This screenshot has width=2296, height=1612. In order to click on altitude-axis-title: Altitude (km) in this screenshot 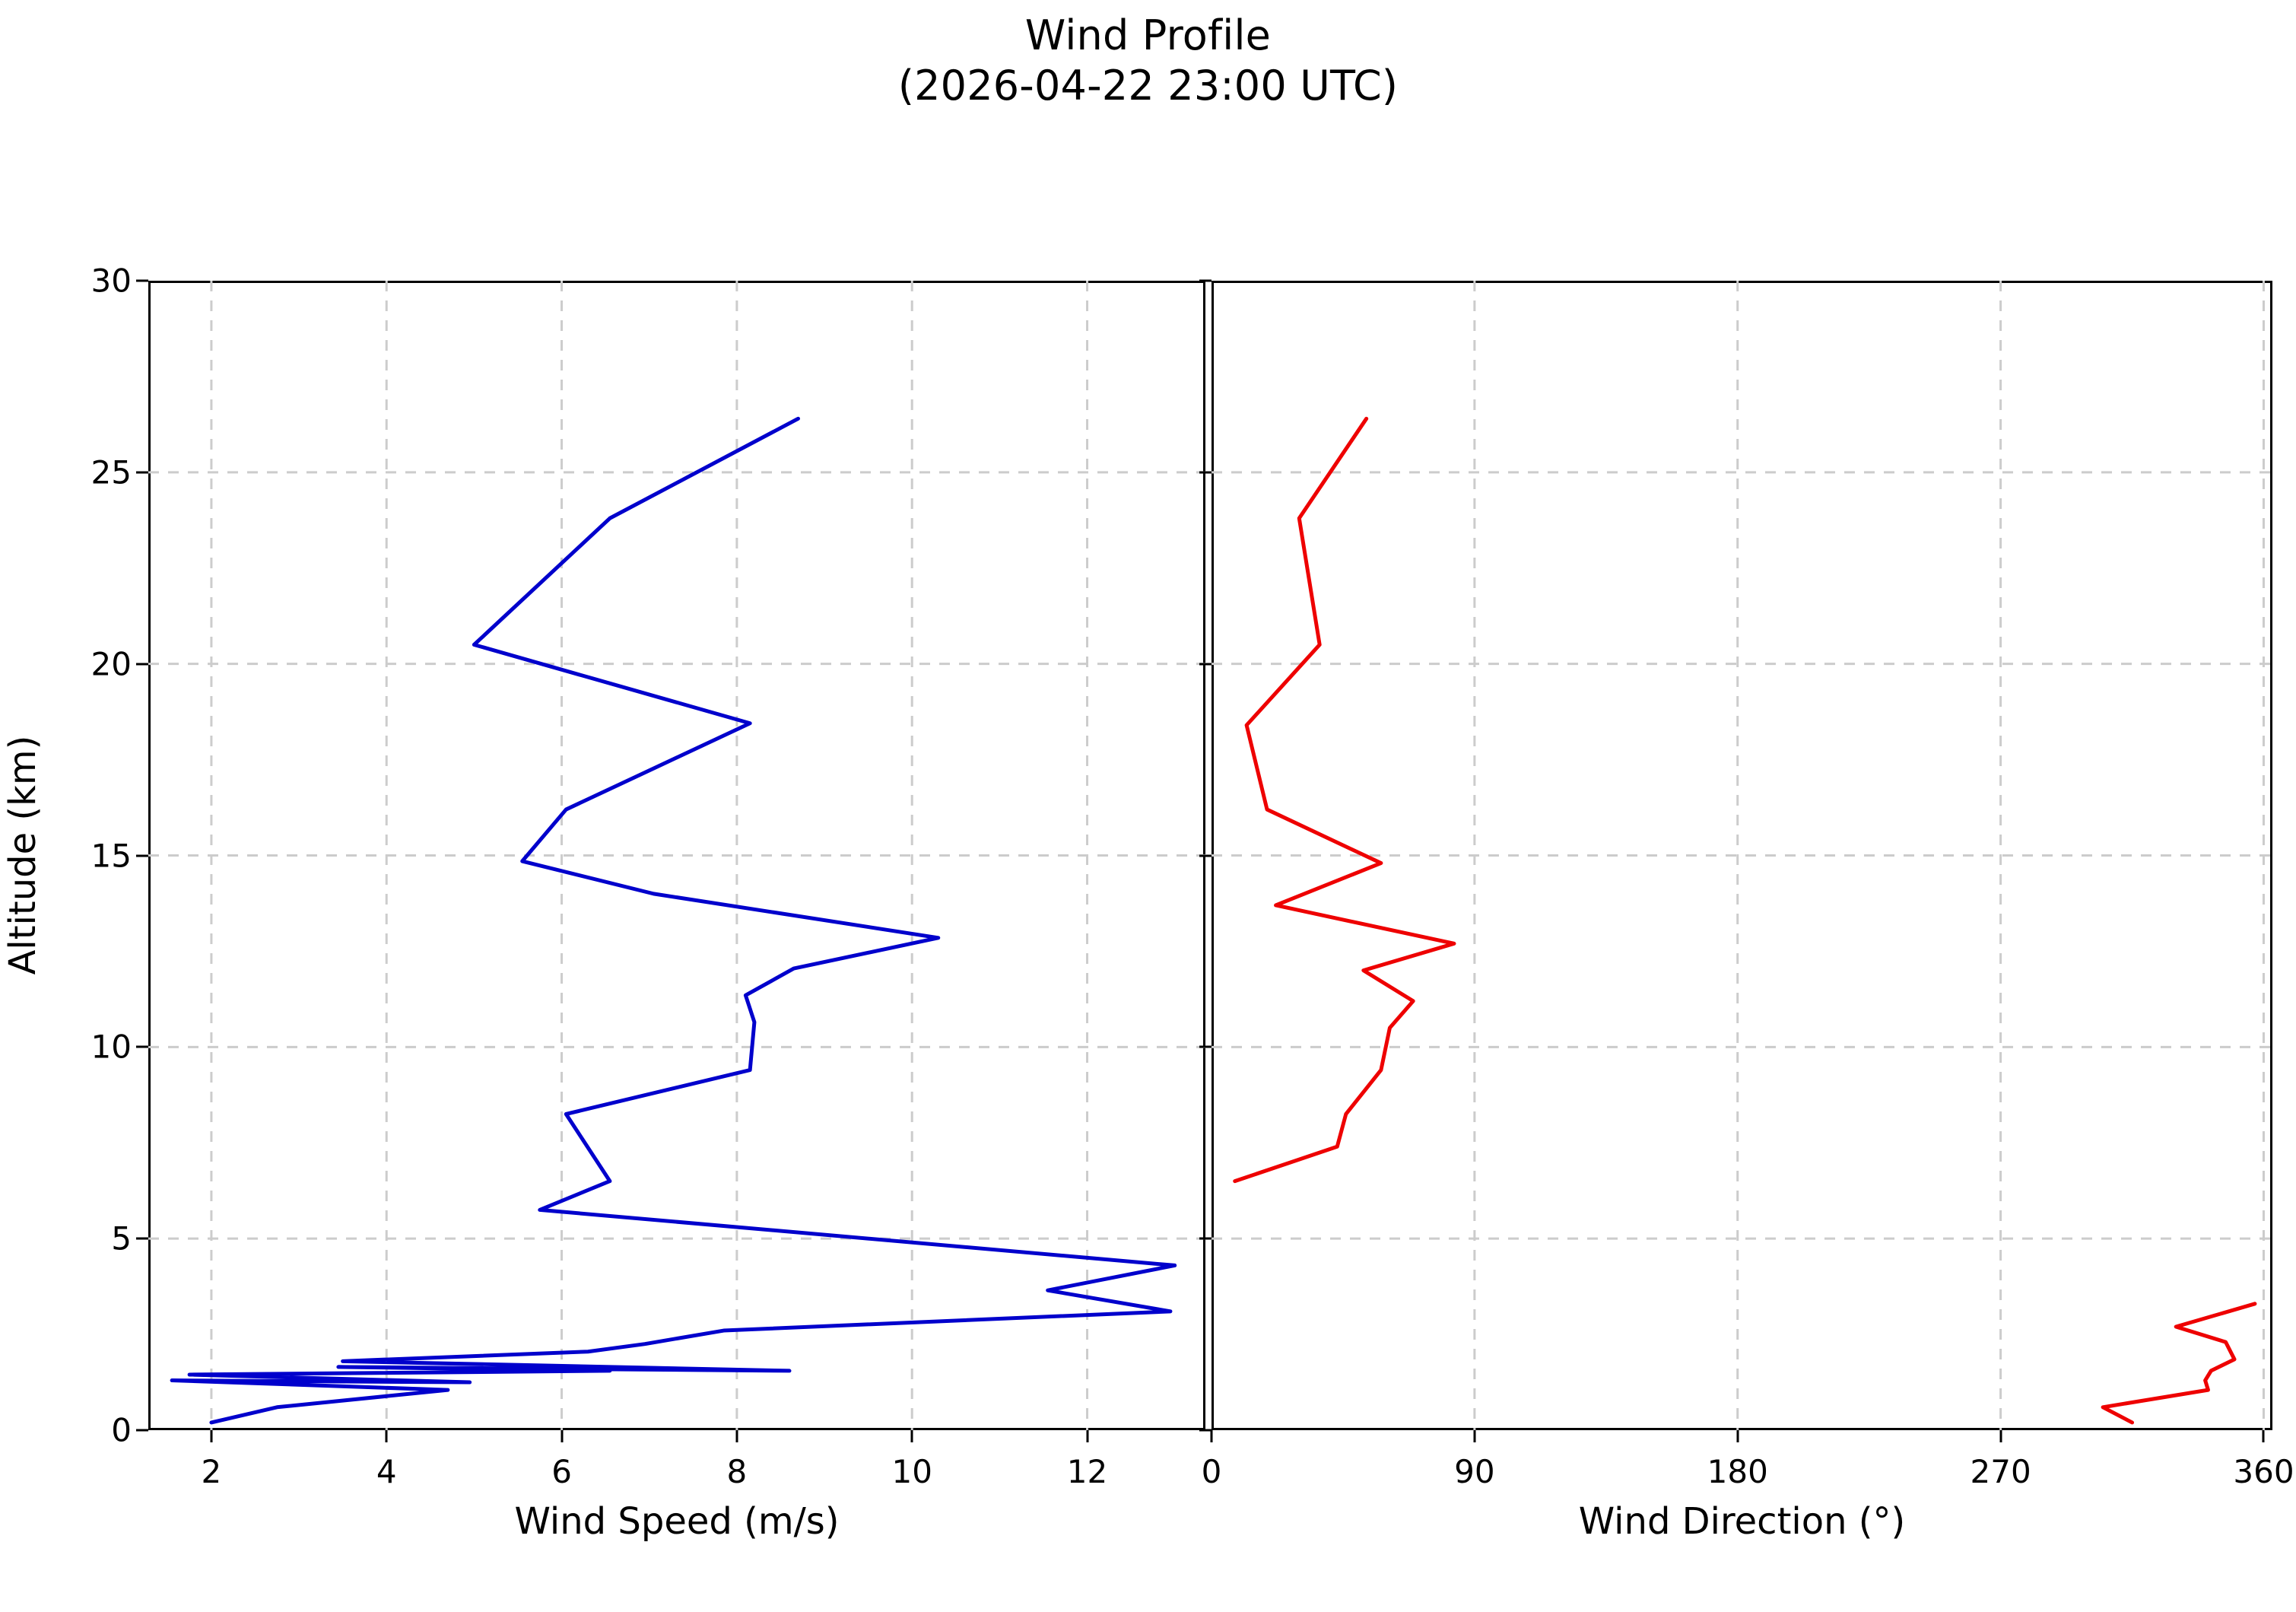, I will do `click(23, 855)`.